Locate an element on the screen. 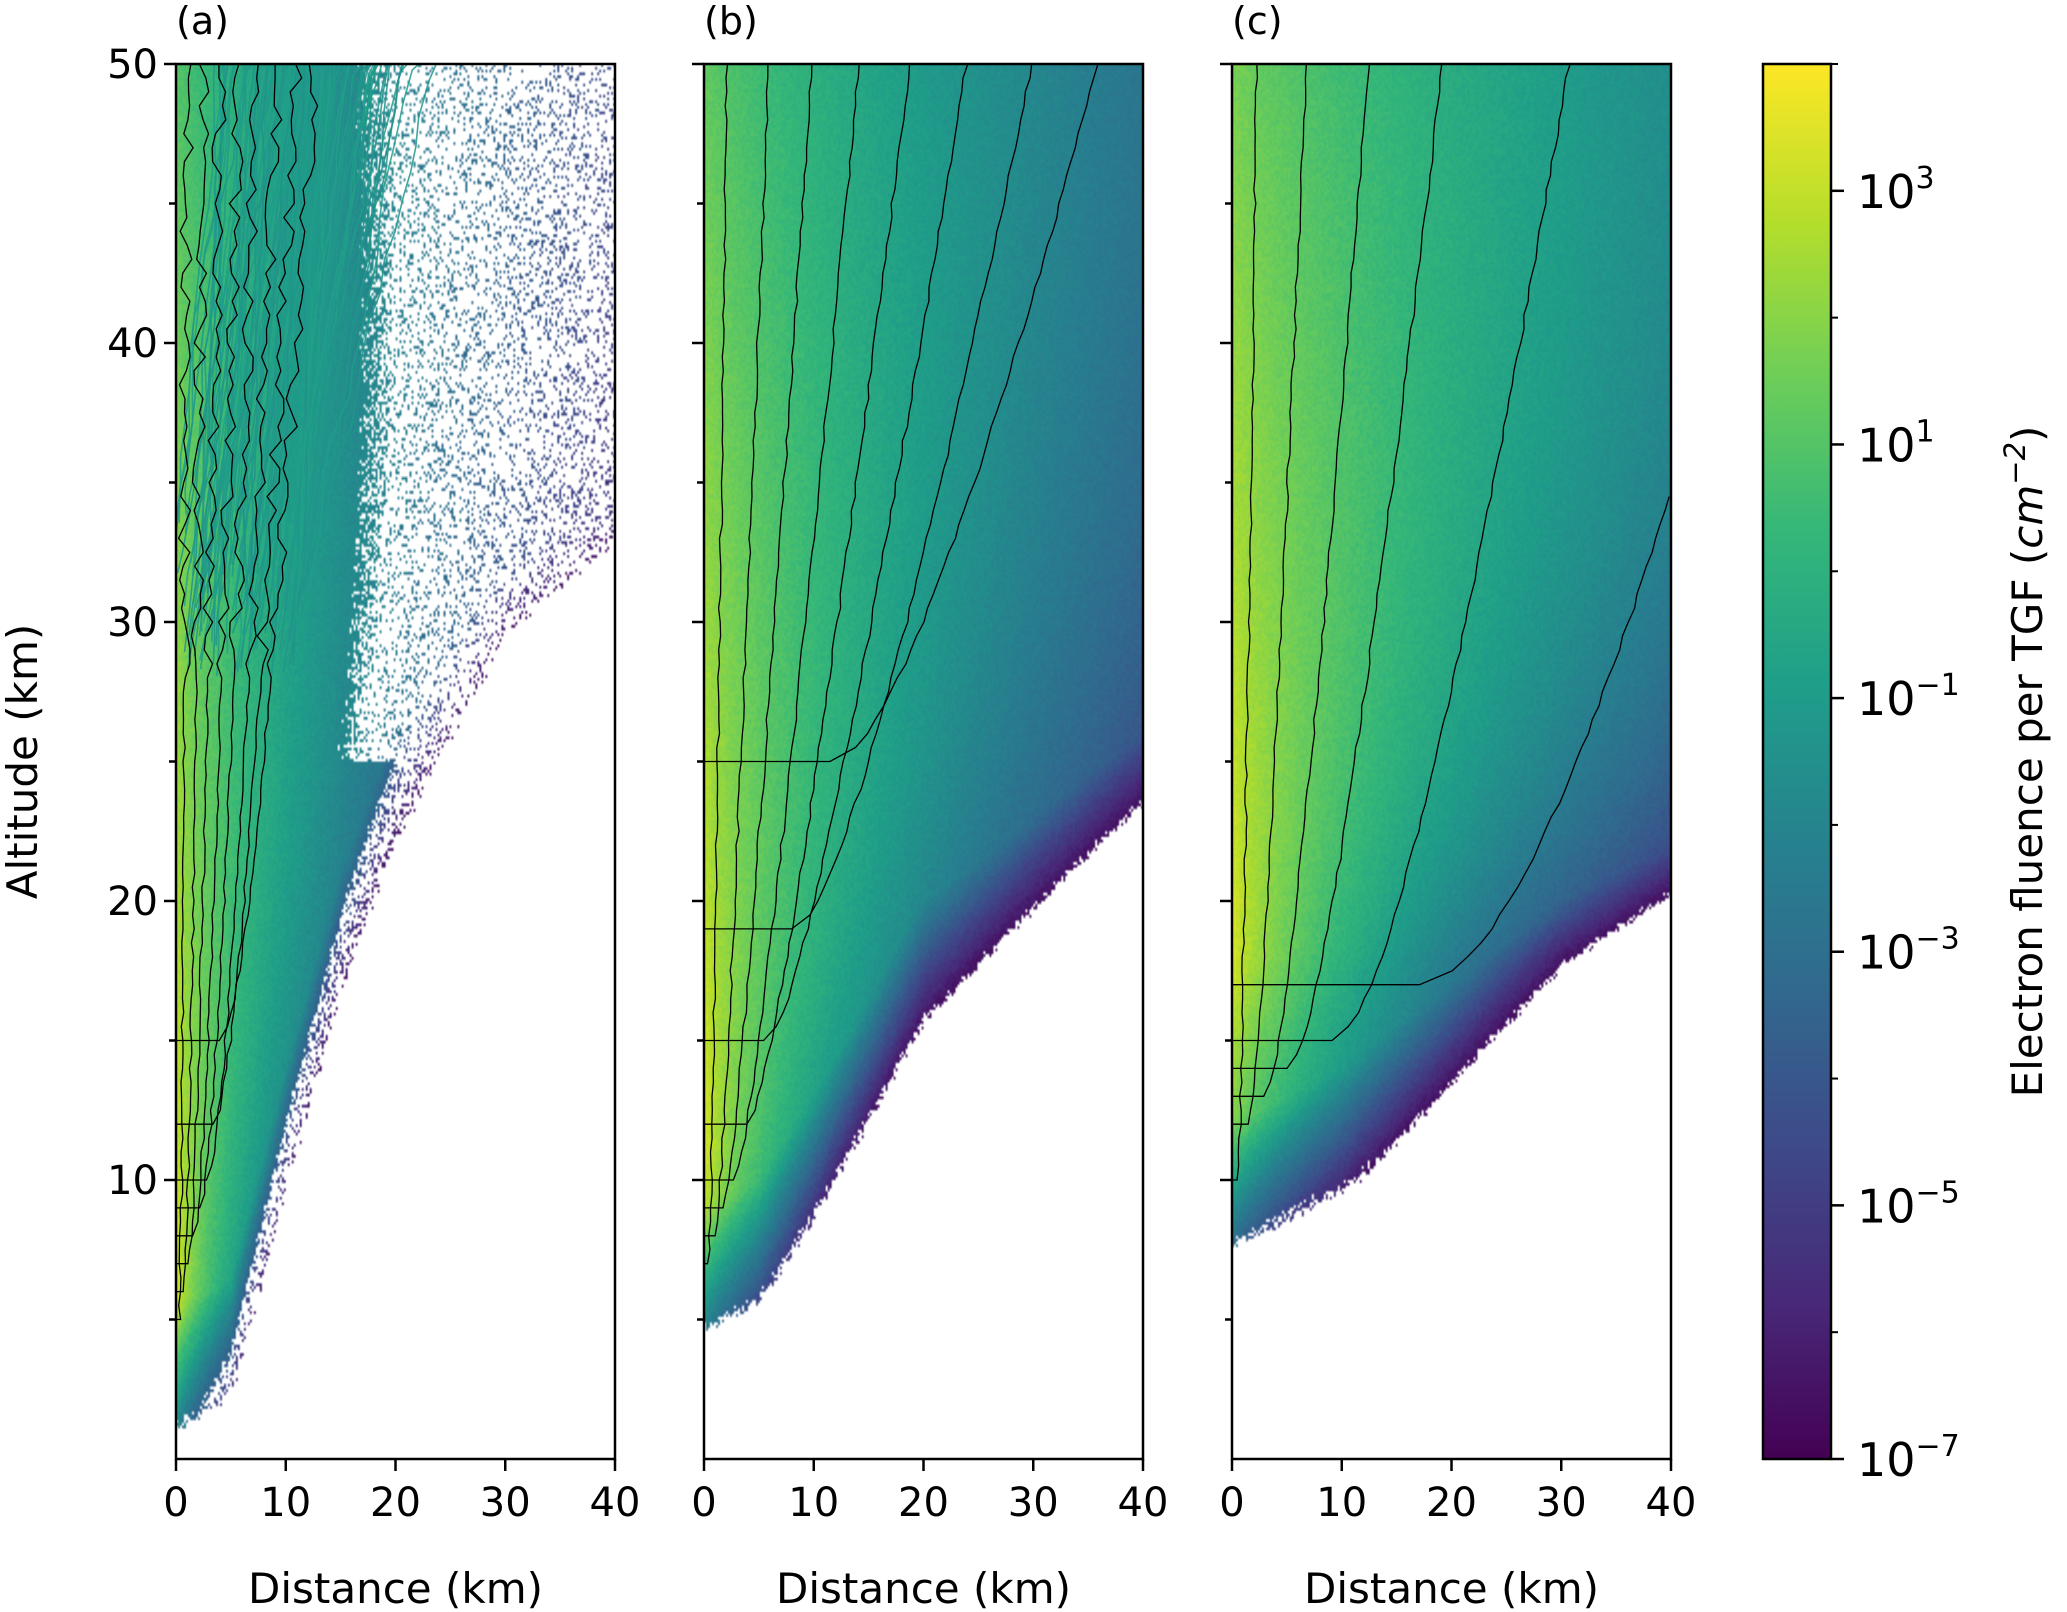 The image size is (2067, 1612). y-tick-label: 50 is located at coordinates (132, 65).